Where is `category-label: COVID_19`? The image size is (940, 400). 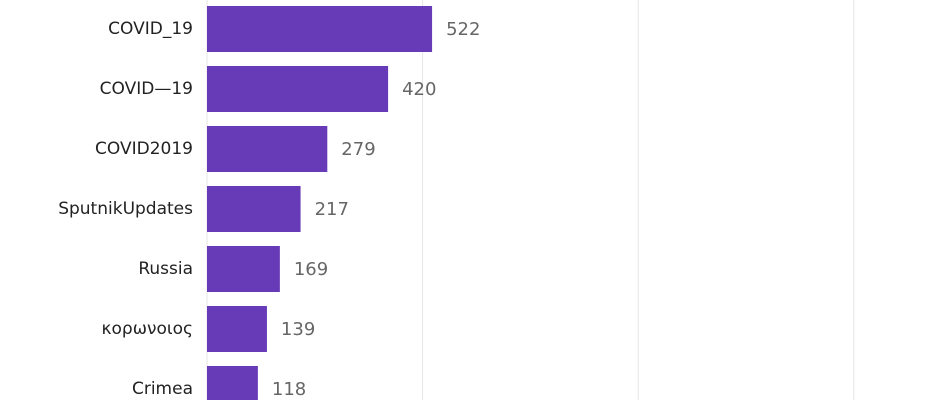 category-label: COVID_19 is located at coordinates (150, 29).